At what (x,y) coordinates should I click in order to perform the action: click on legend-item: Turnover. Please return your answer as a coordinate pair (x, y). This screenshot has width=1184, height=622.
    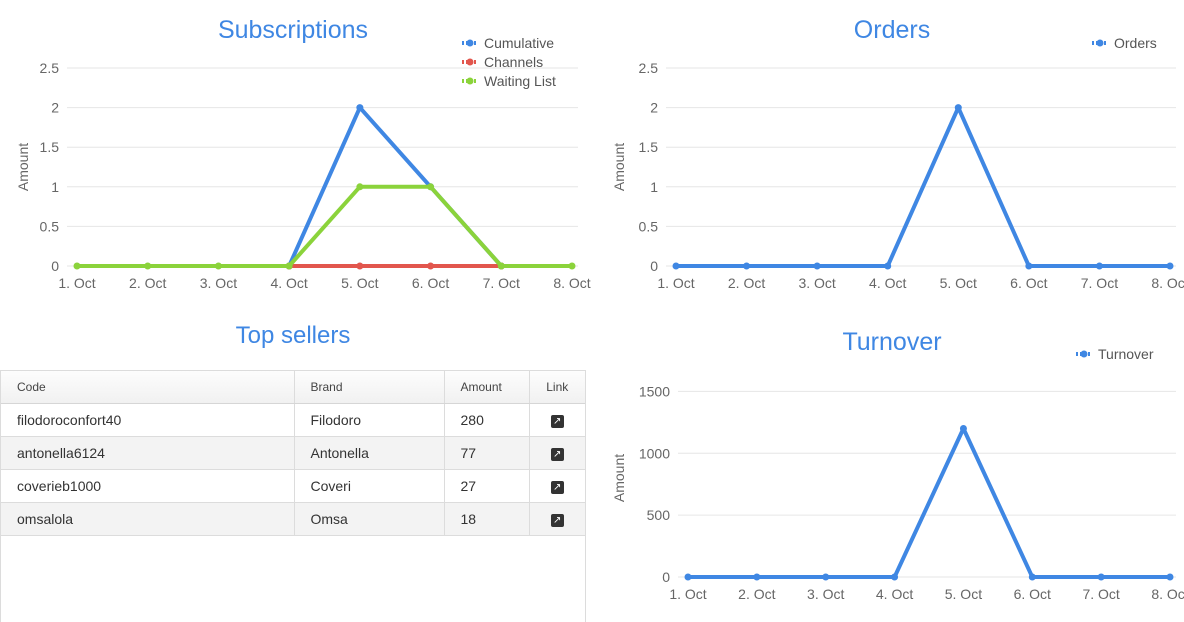
    Looking at the image, I should click on (1115, 354).